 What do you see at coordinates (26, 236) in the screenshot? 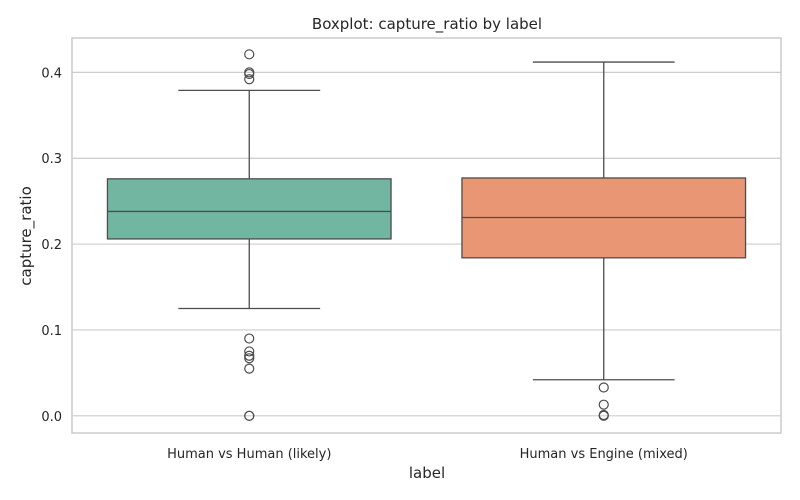
I see `y-axis-label: capture_ratio` at bounding box center [26, 236].